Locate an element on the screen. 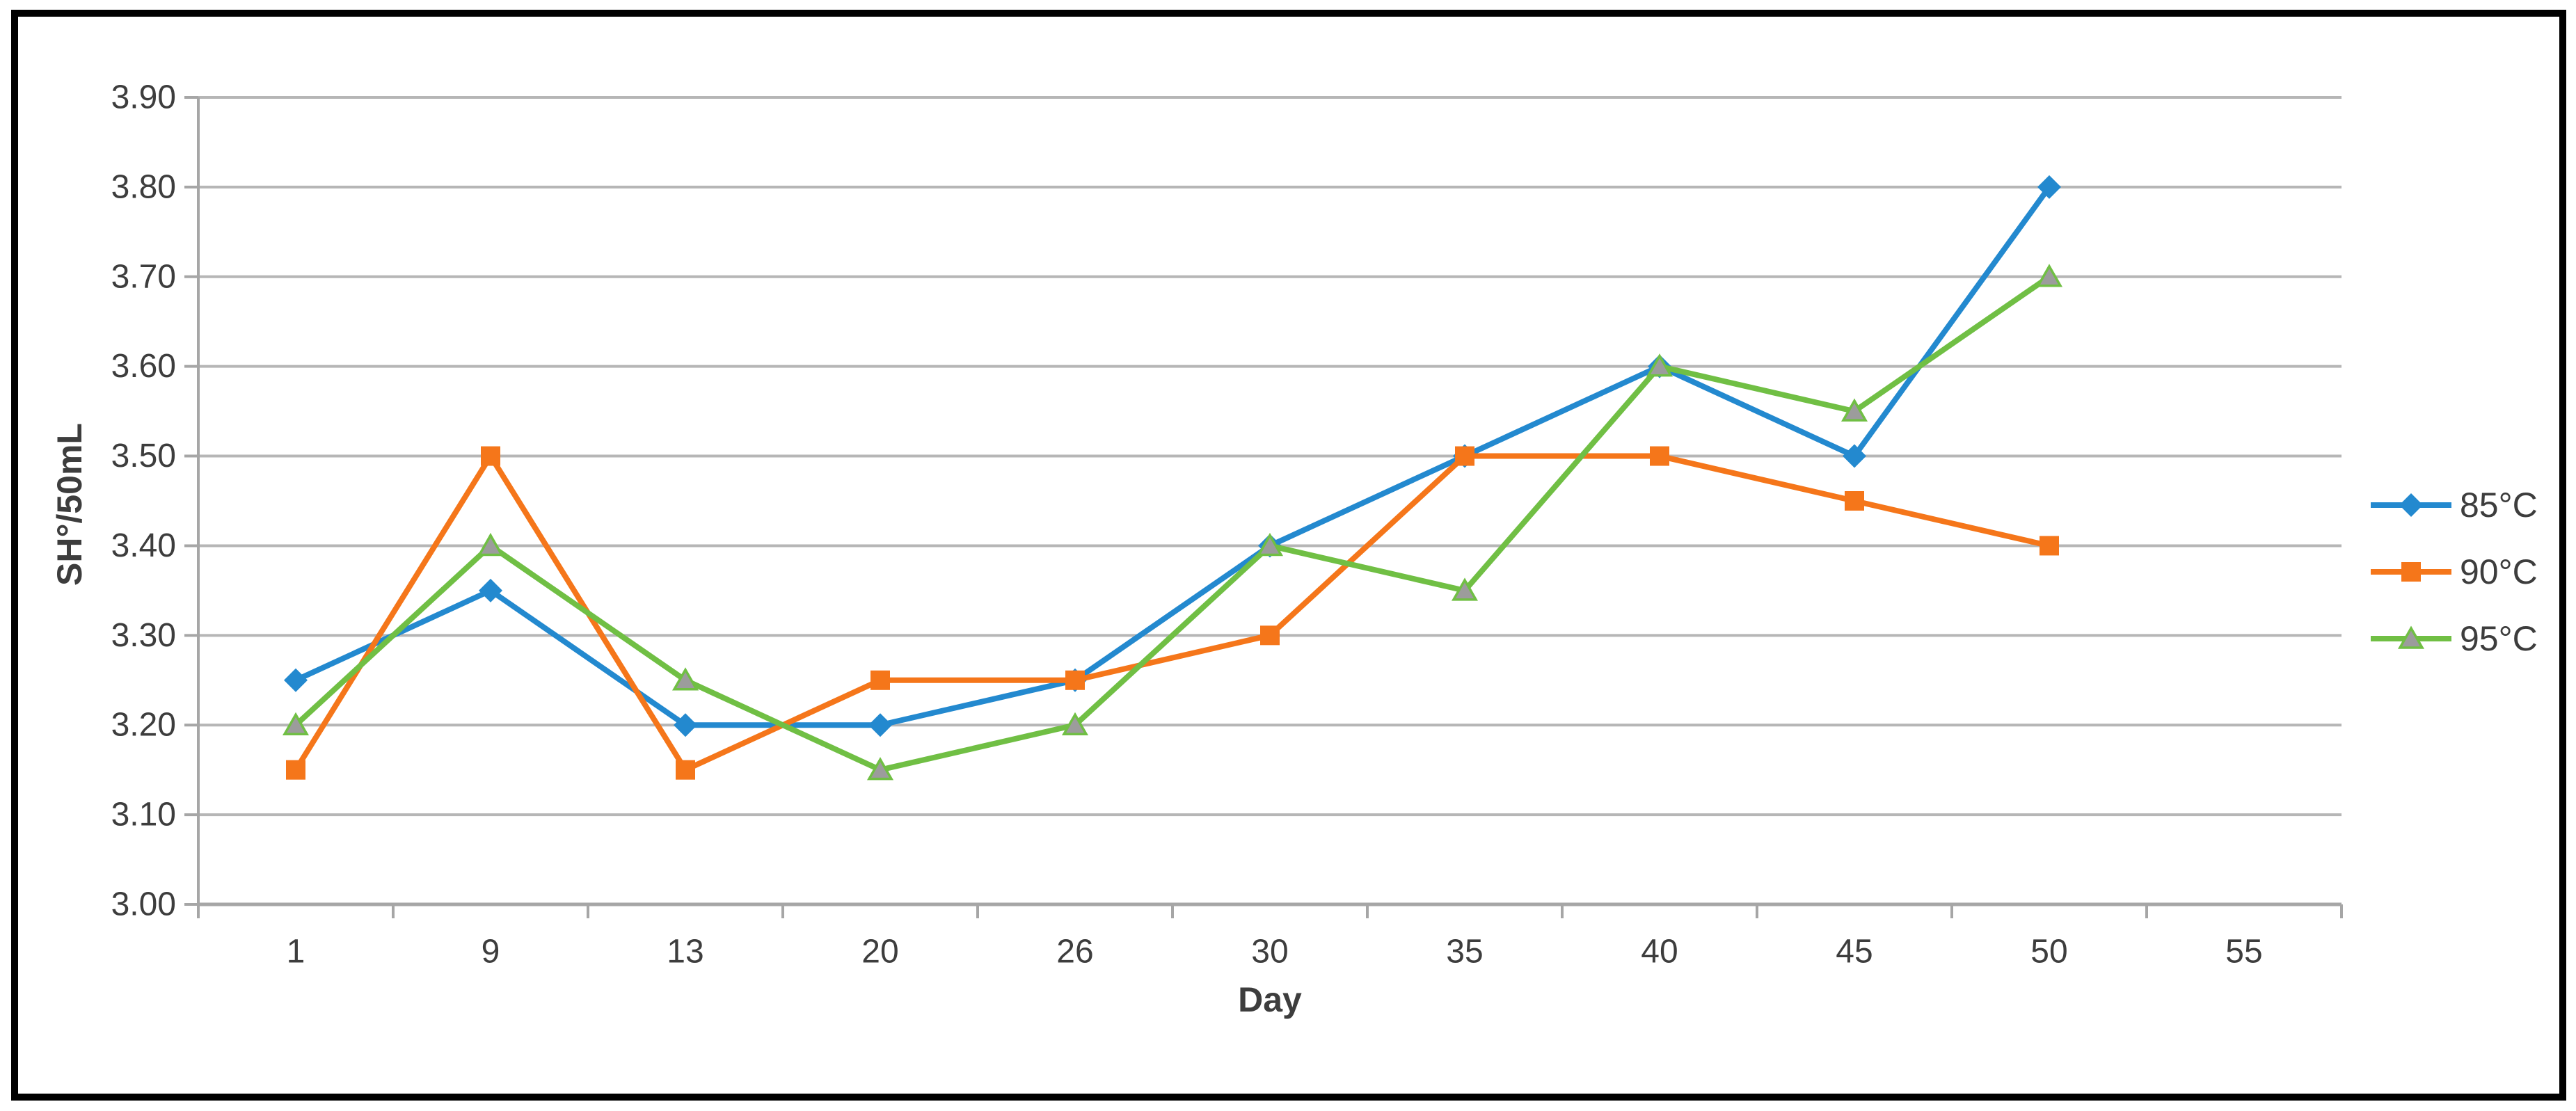 This screenshot has width=2576, height=1111. x-tick-label: 45 is located at coordinates (1854, 952).